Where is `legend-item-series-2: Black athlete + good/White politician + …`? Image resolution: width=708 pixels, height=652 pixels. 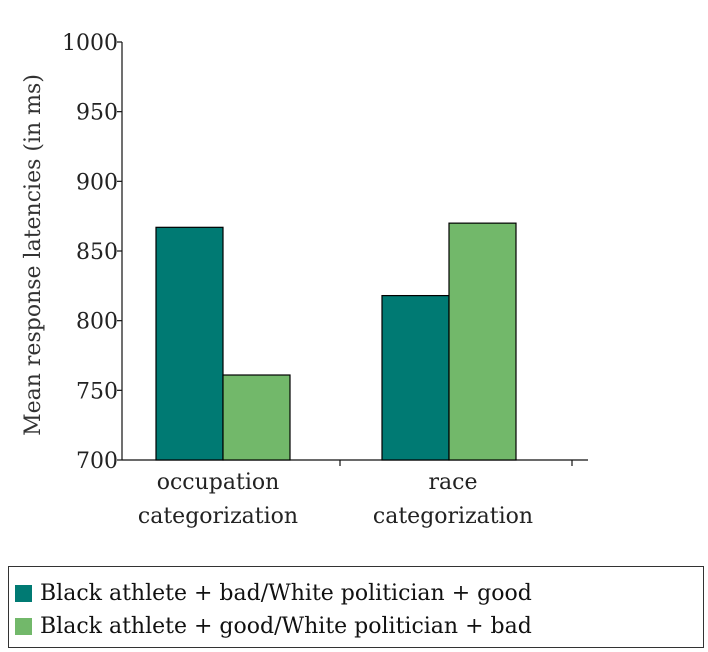
legend-item-series-2: Black athlete + good/White politician + … is located at coordinates (359, 626).